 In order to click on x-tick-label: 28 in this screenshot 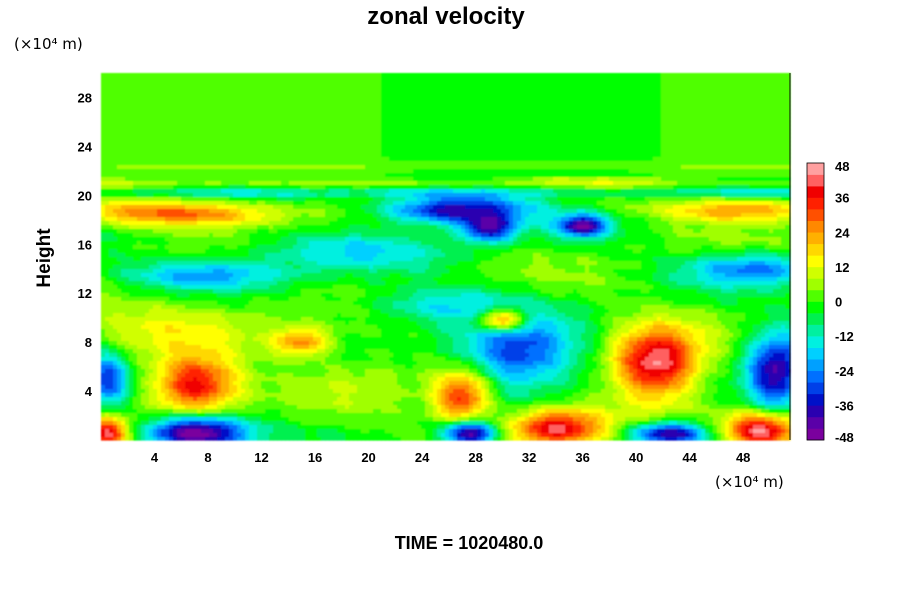, I will do `click(475, 457)`.